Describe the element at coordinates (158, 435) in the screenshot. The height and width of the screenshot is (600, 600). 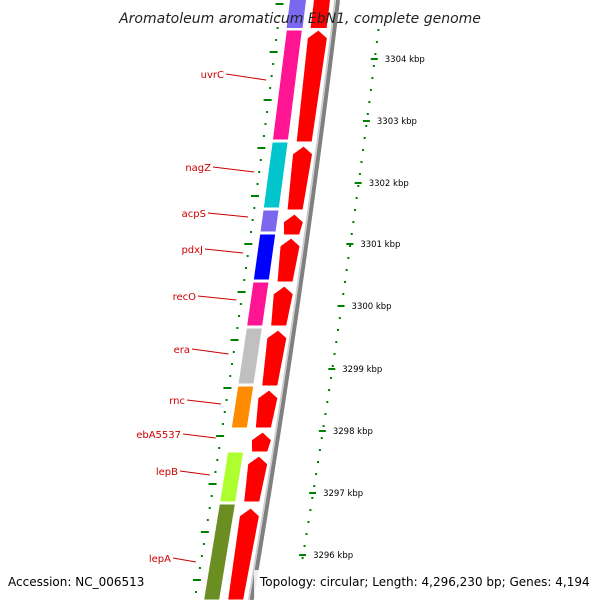
I see `gene-label-ebA5537: ebA5537` at that location.